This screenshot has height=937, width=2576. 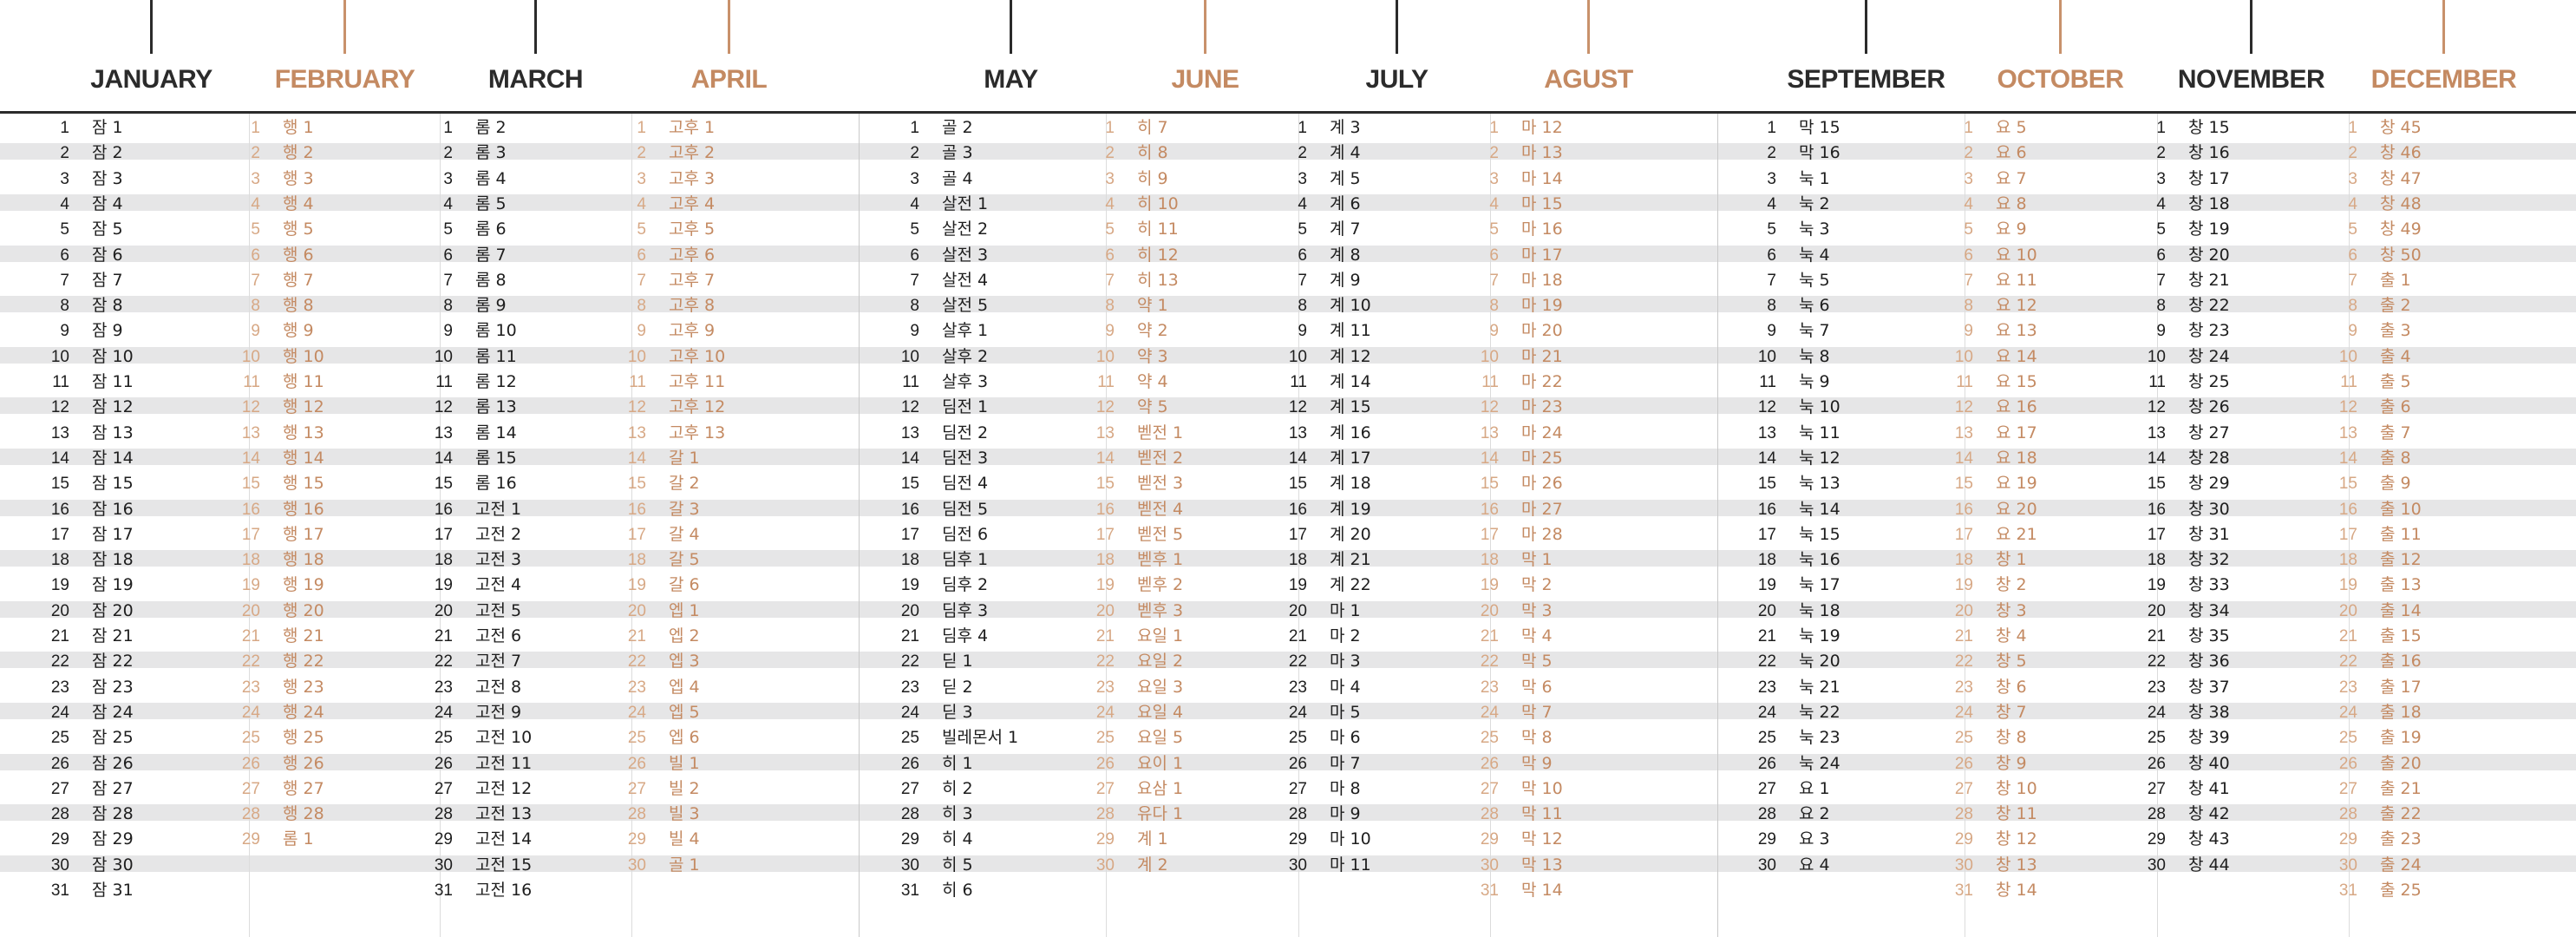 What do you see at coordinates (2183, 280) in the screenshot?
I see `day-row: 7 창 21` at bounding box center [2183, 280].